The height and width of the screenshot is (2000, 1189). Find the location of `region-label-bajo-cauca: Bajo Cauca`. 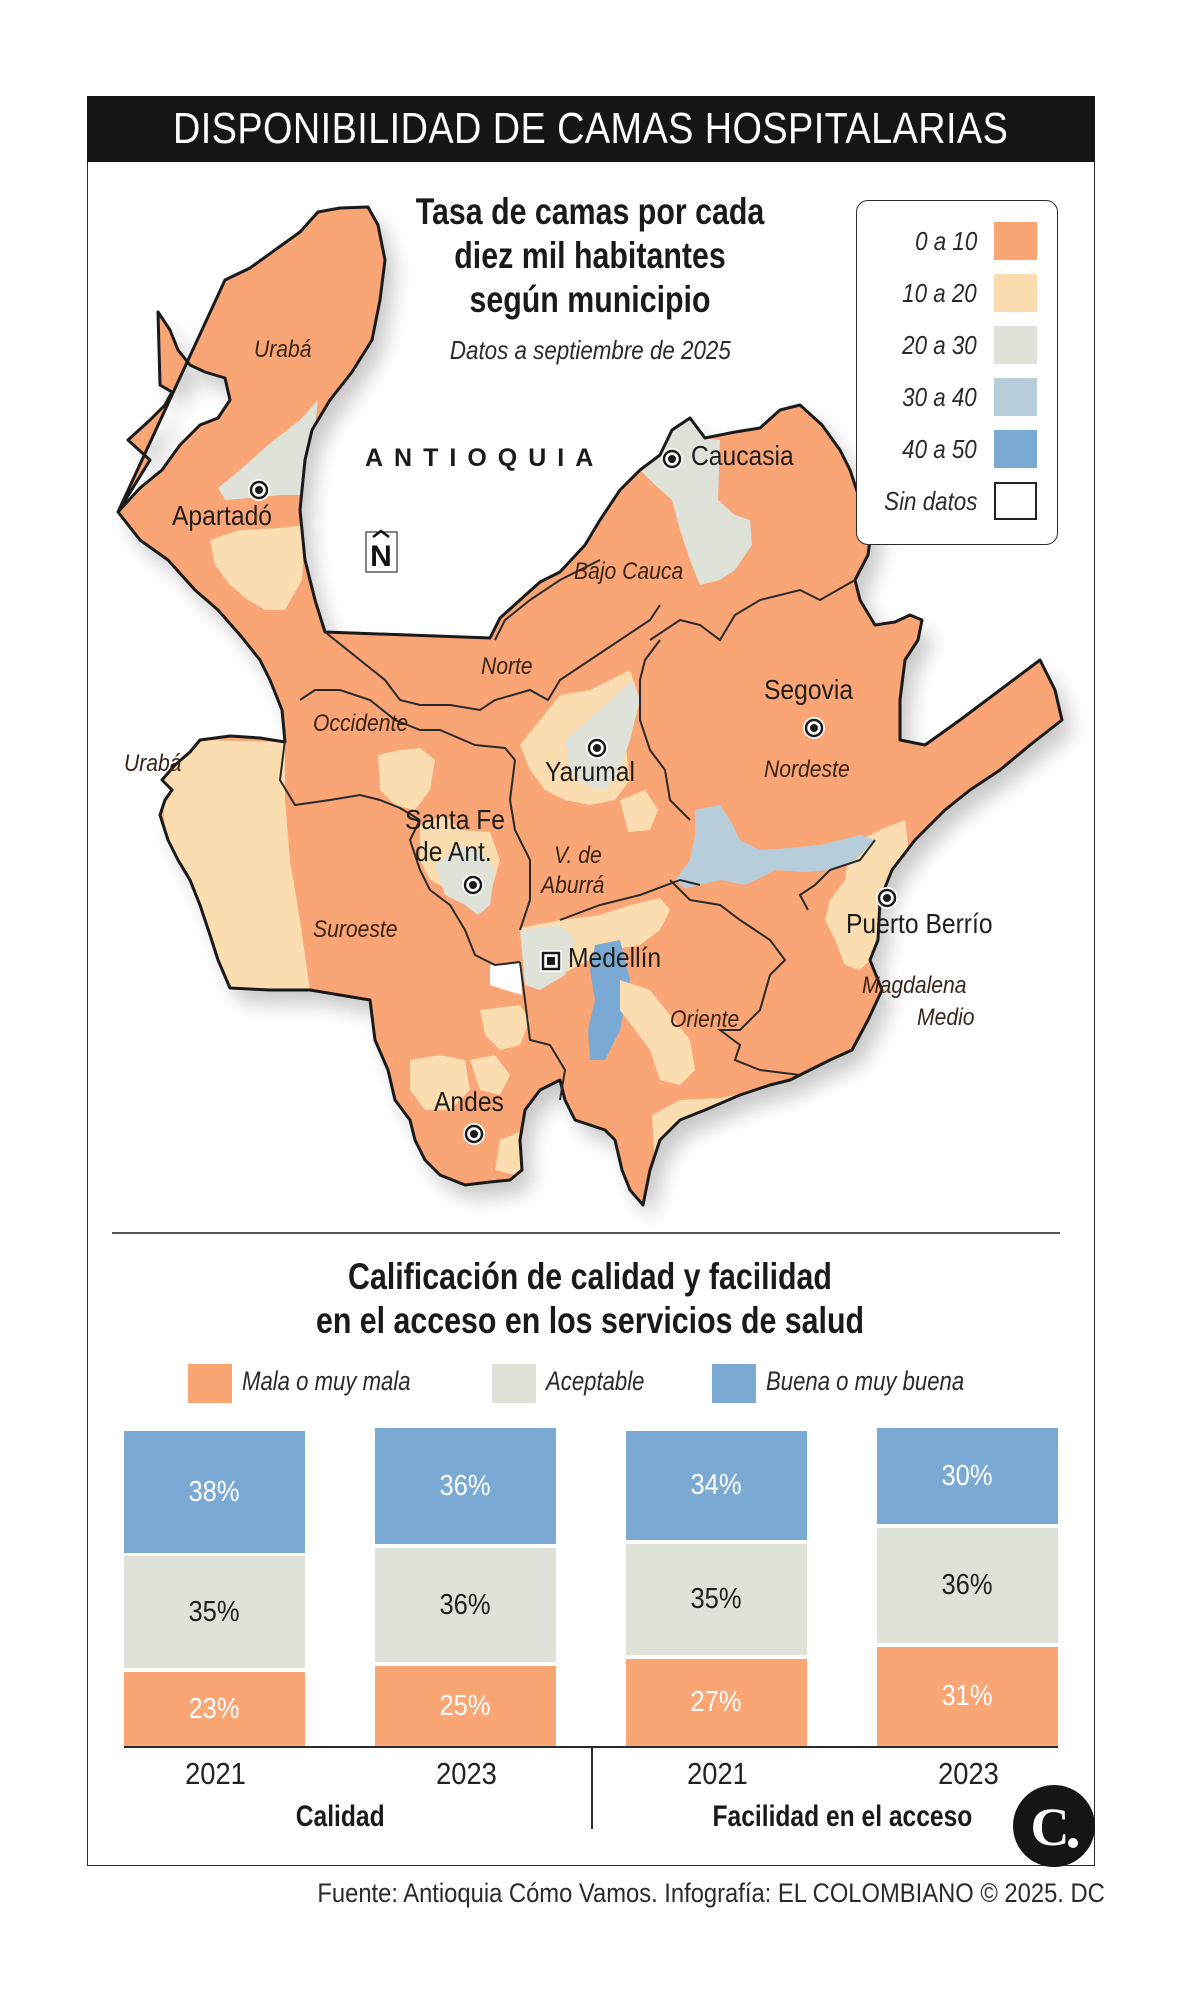

region-label-bajo-cauca: Bajo Cauca is located at coordinates (629, 571).